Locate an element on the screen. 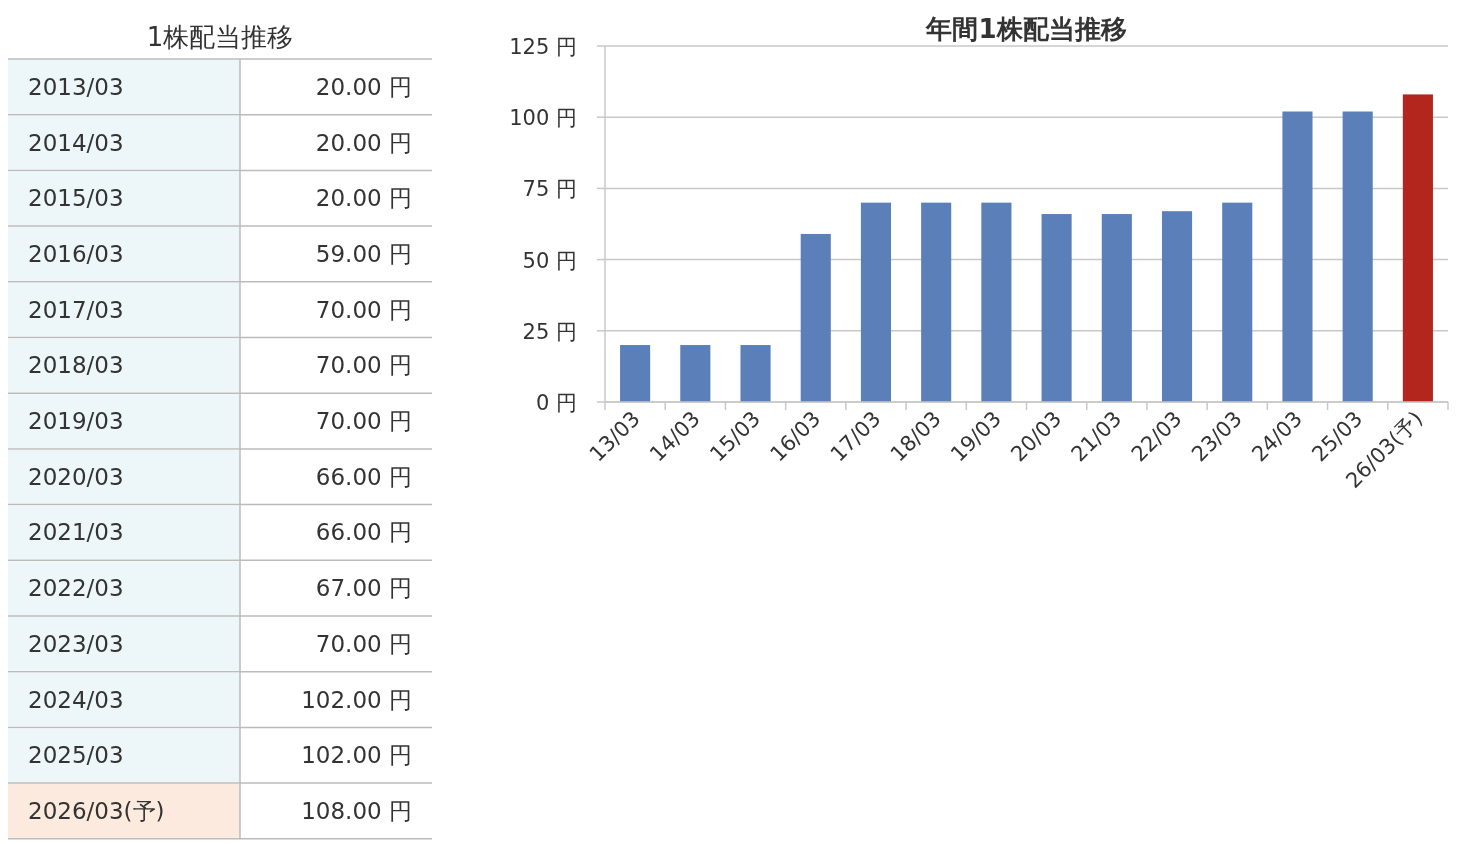  category-label: 2020/03 is located at coordinates (76, 476).